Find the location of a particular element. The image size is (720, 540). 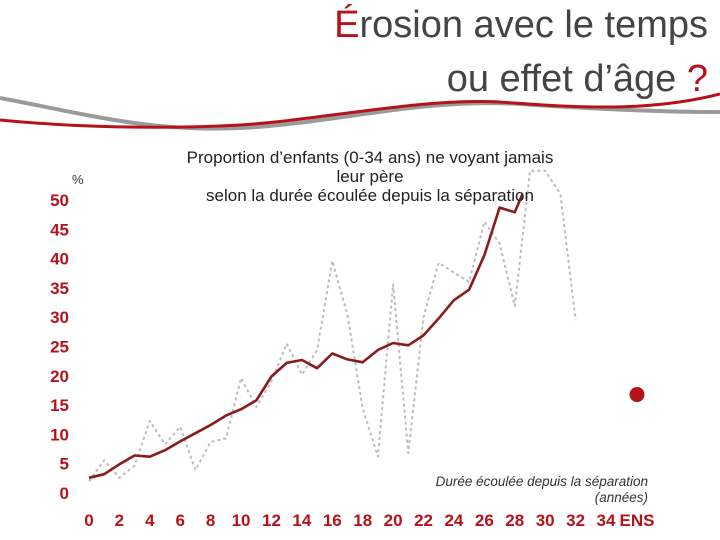

title-line-1: Érosion avec le temps is located at coordinates (521, 25).